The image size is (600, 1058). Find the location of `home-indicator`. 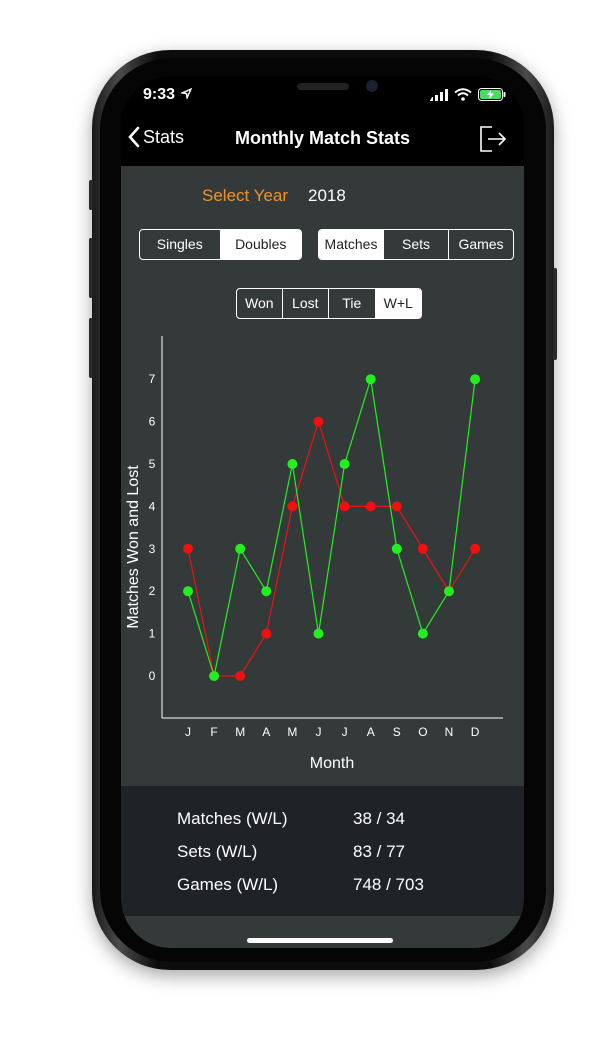

home-indicator is located at coordinates (320, 940).